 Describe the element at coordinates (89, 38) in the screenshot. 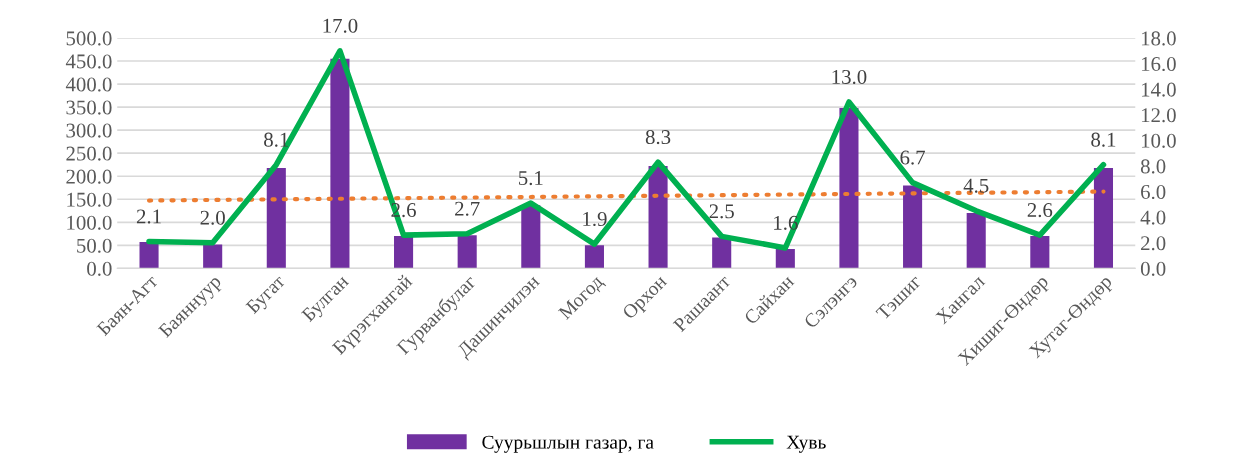

I see `y-tick-label: 500.0` at that location.